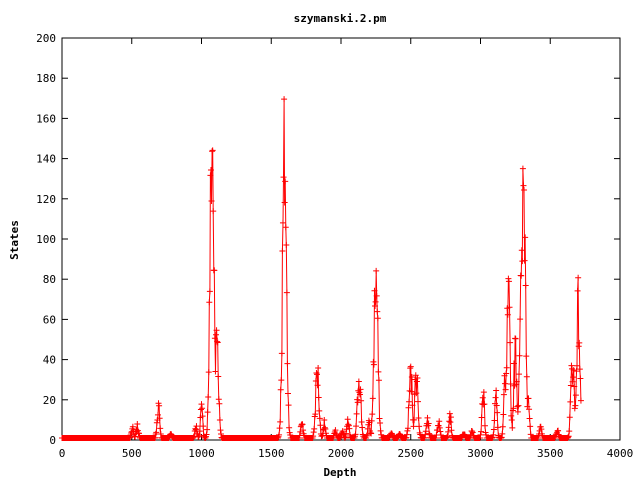 Image resolution: width=640 pixels, height=480 pixels. I want to click on y-tick-label: 100, so click(46, 239).